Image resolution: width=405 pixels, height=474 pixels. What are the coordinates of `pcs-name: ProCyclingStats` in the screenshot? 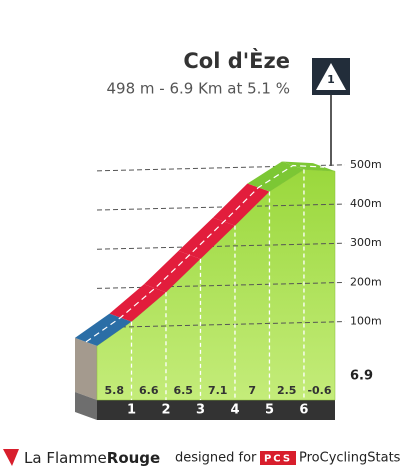 It's located at (350, 458).